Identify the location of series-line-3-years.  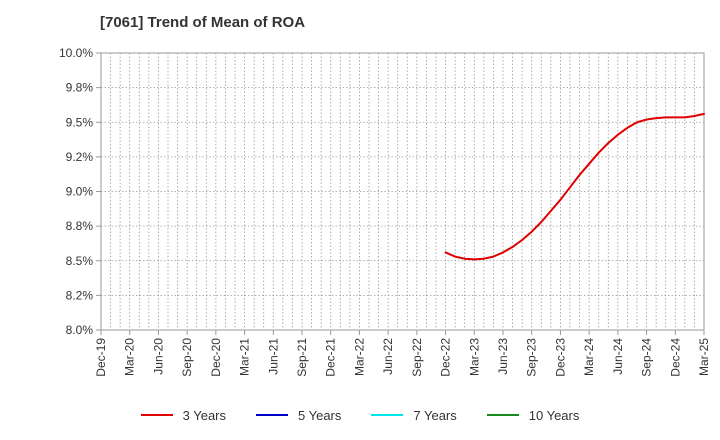
(574, 186).